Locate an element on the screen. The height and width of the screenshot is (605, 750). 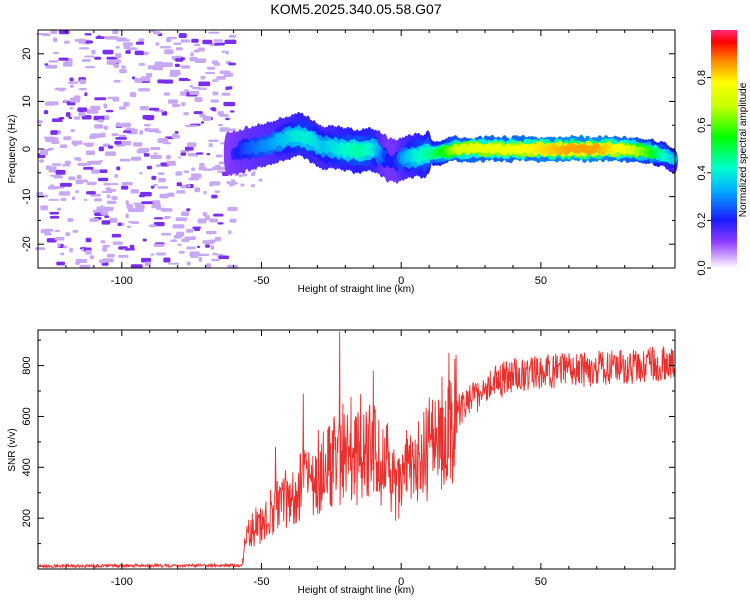
colorbar-tick-label: 0.2 is located at coordinates (702, 220).